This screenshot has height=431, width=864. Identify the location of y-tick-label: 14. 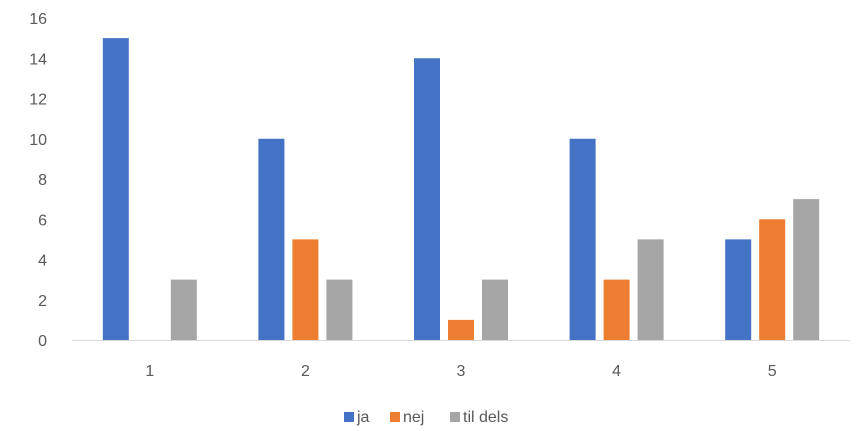
(38, 59).